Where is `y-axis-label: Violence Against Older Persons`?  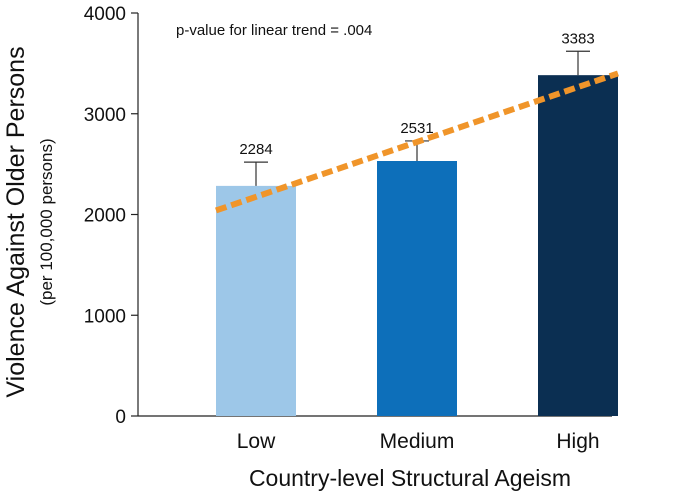 y-axis-label: Violence Against Older Persons is located at coordinates (16, 221).